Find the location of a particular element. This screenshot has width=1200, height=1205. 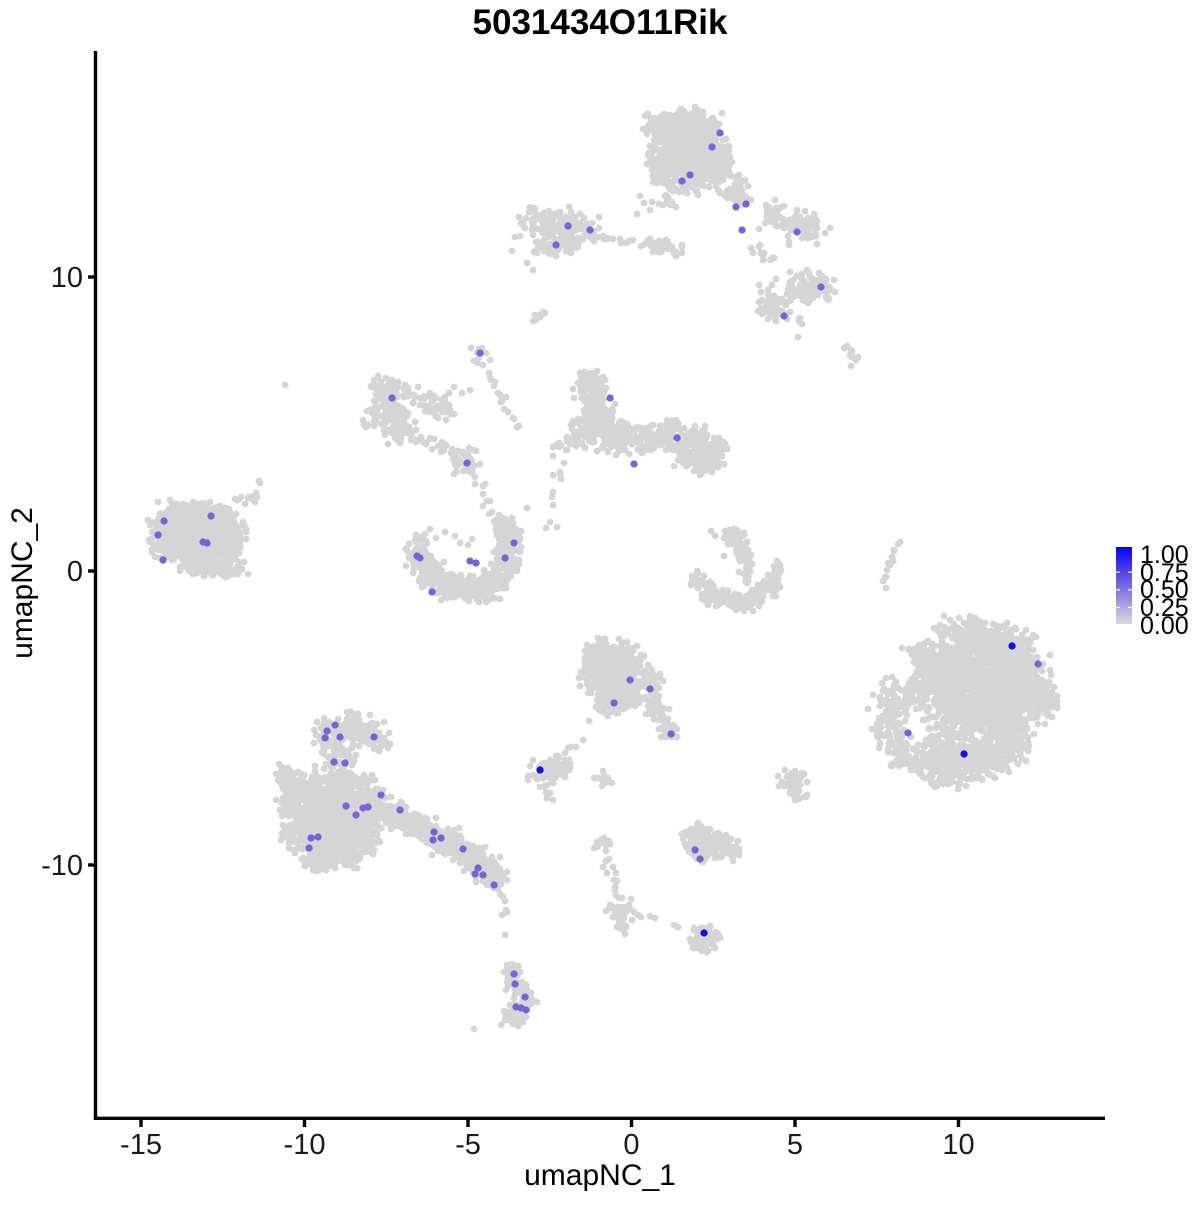

svg-text: 0.25 is located at coordinates (1164, 608).